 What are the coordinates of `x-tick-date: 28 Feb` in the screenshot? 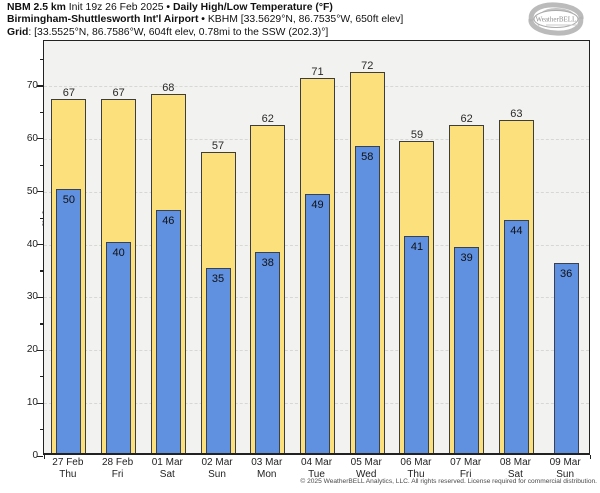 It's located at (118, 462).